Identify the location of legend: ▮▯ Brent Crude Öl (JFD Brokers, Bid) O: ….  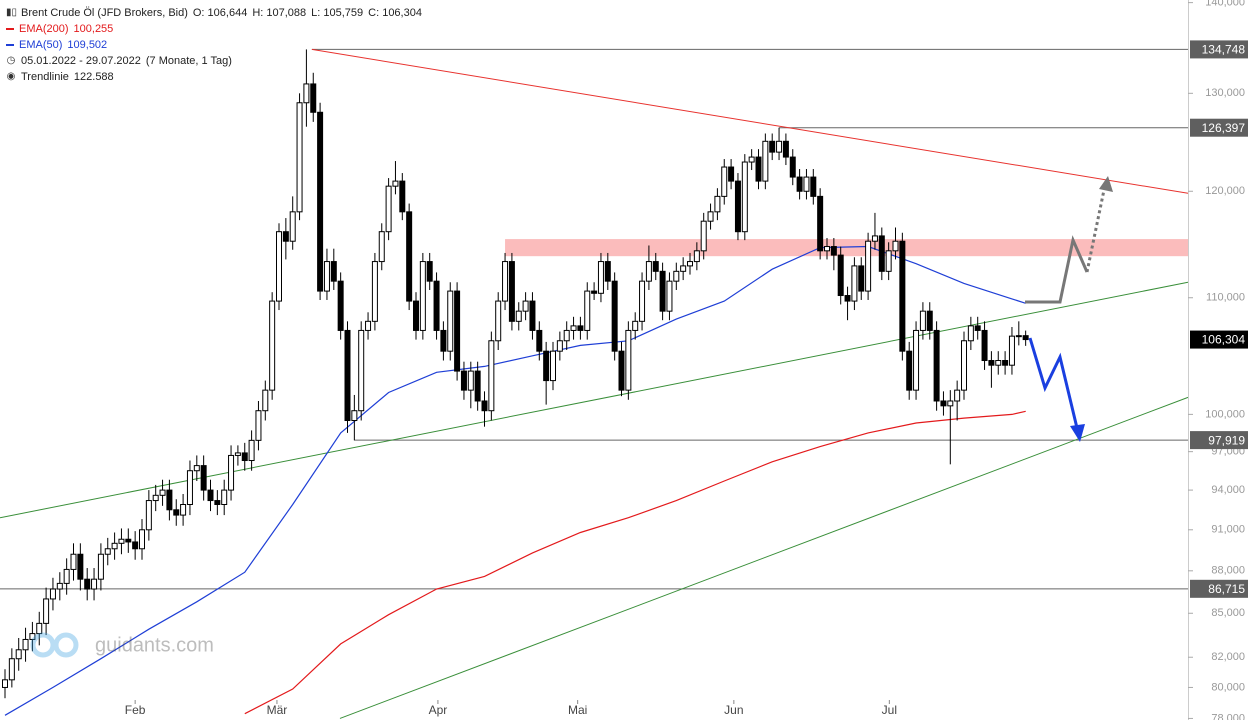
(214, 45).